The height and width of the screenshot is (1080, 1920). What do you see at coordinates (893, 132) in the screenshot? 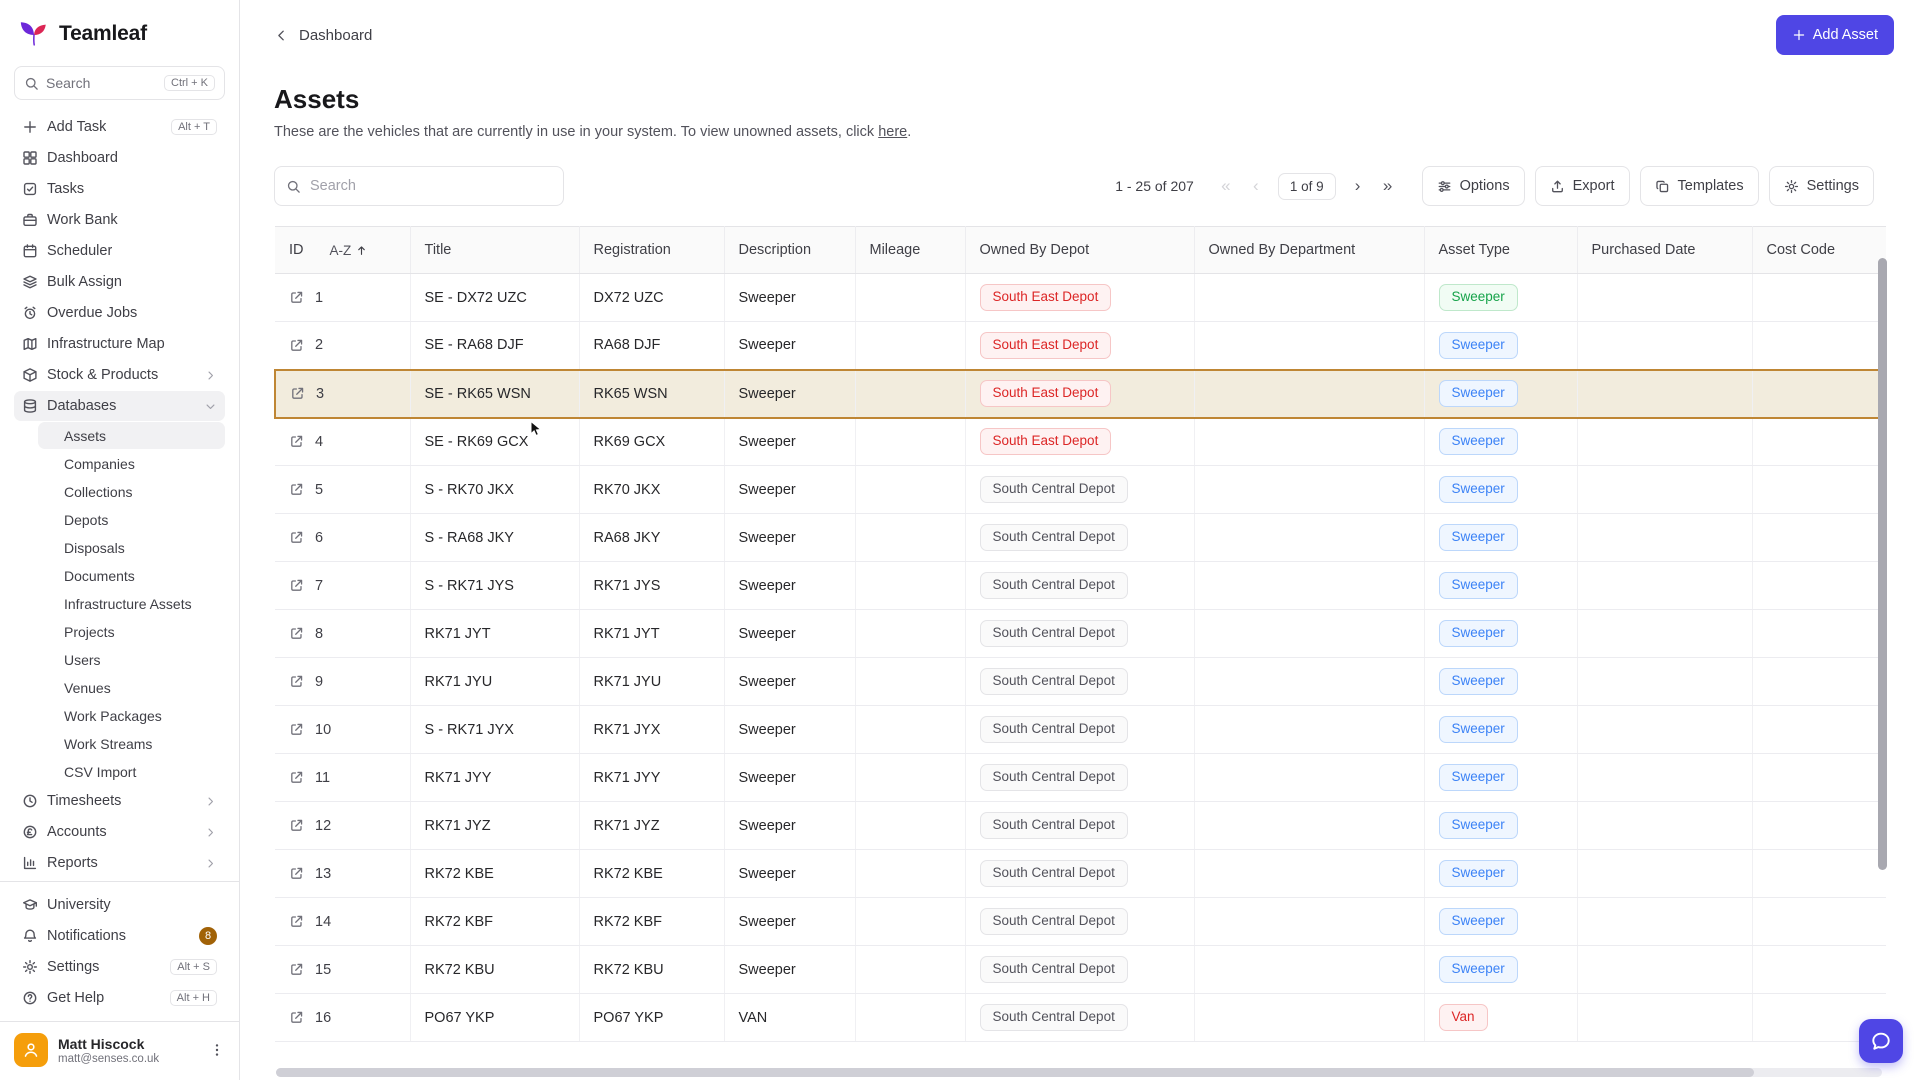
I see `unowned-assets-link: here` at bounding box center [893, 132].